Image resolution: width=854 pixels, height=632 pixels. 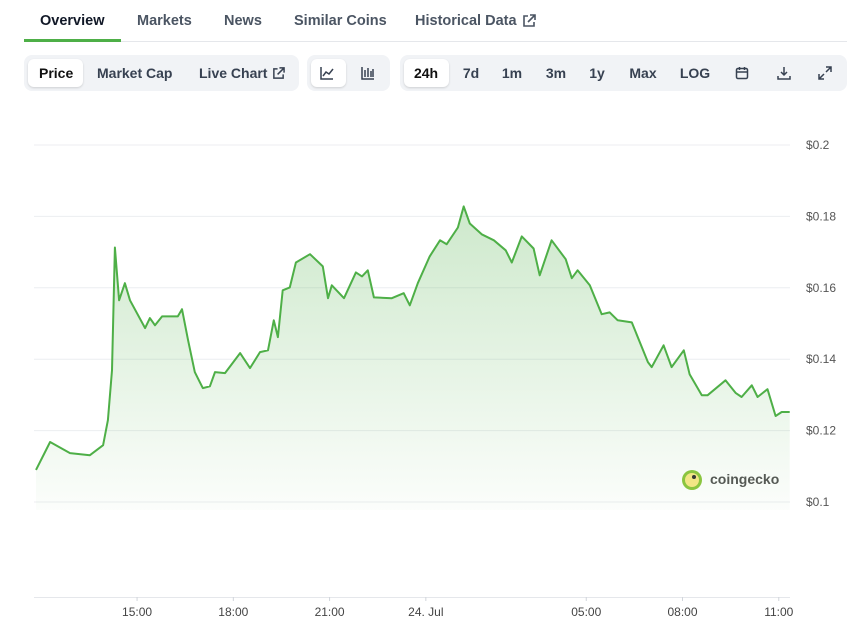 I want to click on y-tick-label: $0.18, so click(x=821, y=216).